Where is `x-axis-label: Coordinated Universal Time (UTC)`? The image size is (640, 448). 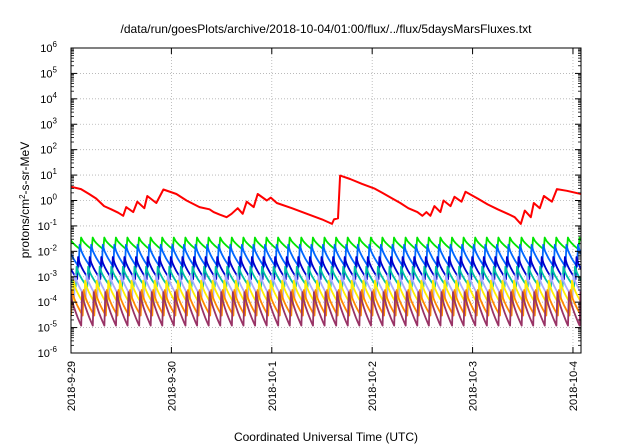 x-axis-label: Coordinated Universal Time (UTC) is located at coordinates (326, 437).